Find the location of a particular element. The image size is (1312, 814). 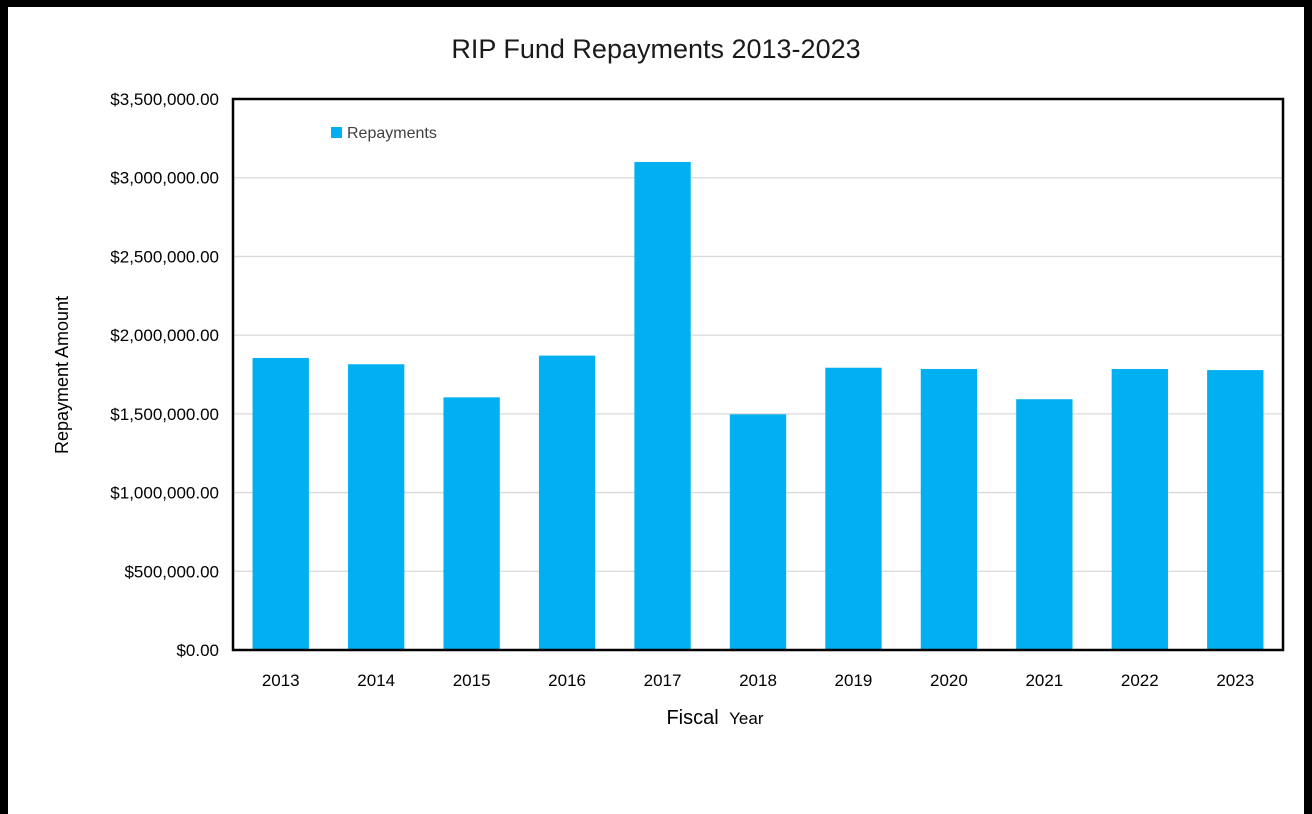

y-tick-label: $1,500,000.00 is located at coordinates (164, 414).